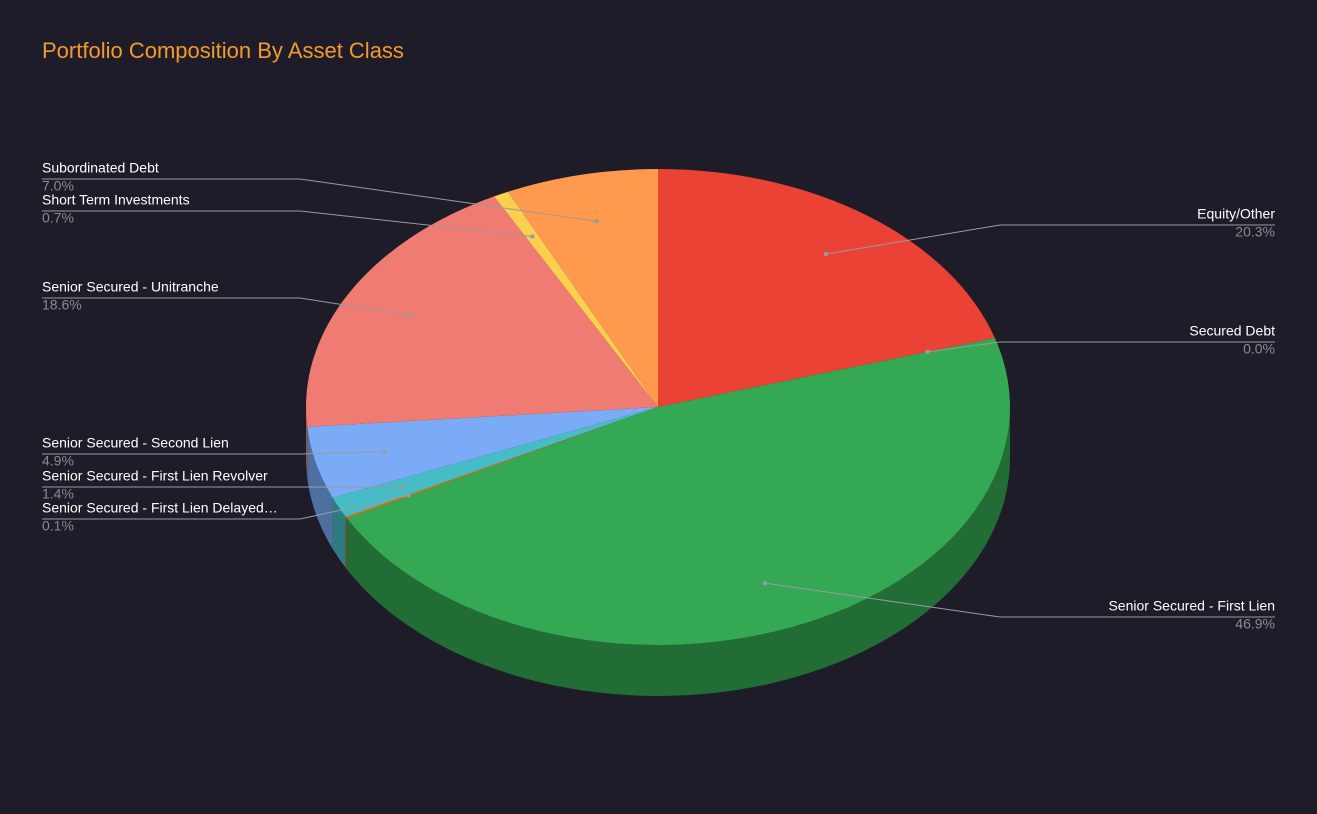 The image size is (1317, 814). I want to click on label-name: Short Term Investments, so click(116, 200).